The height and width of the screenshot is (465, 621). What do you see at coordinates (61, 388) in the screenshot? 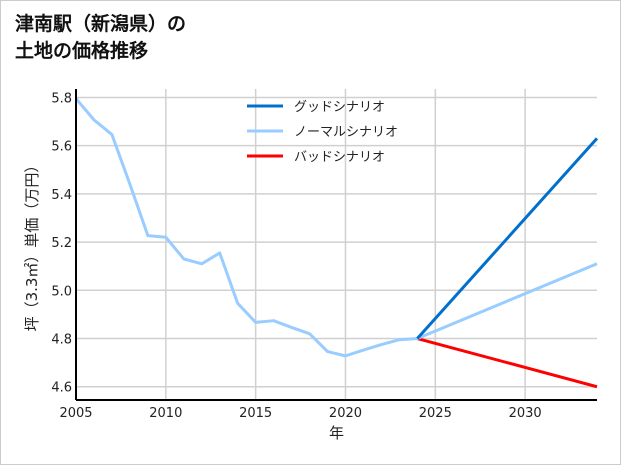
I see `y-tick-label: 4.6` at bounding box center [61, 388].